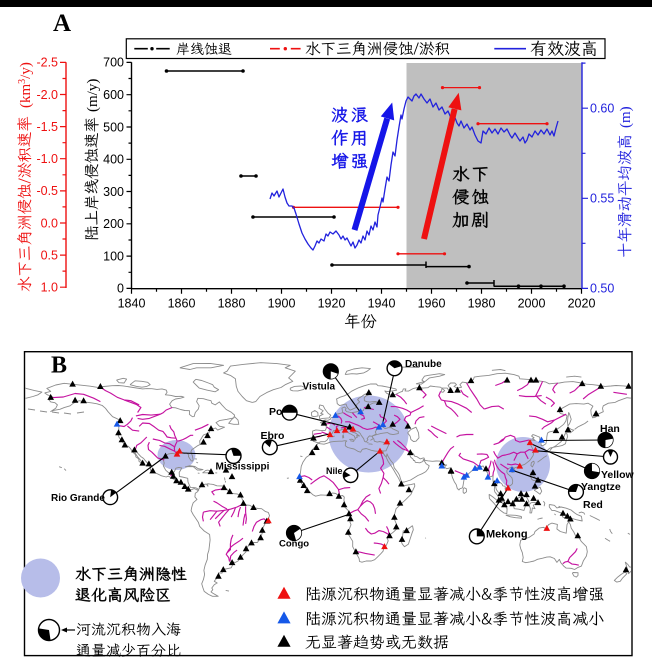  What do you see at coordinates (47, 63) in the screenshot?
I see `svg-text: -2.5` at bounding box center [47, 63].